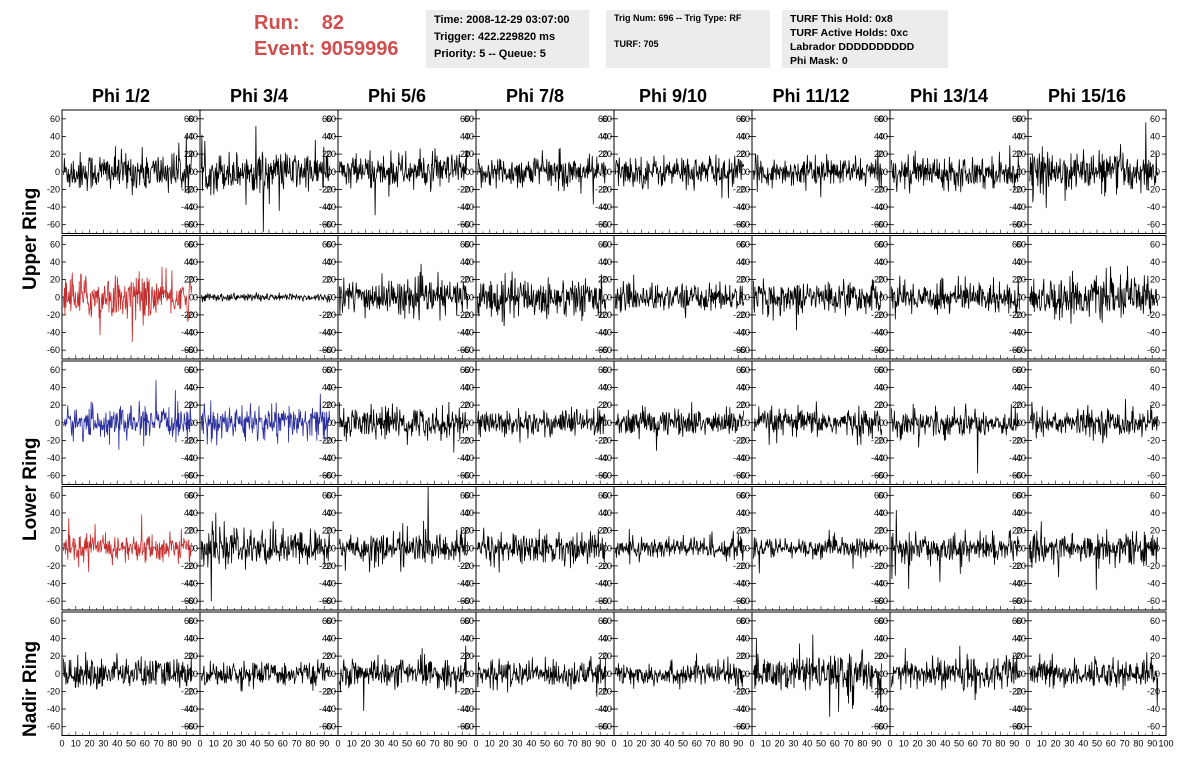 This screenshot has width=1196, height=772. I want to click on x-tick-label: 90, so click(462, 744).